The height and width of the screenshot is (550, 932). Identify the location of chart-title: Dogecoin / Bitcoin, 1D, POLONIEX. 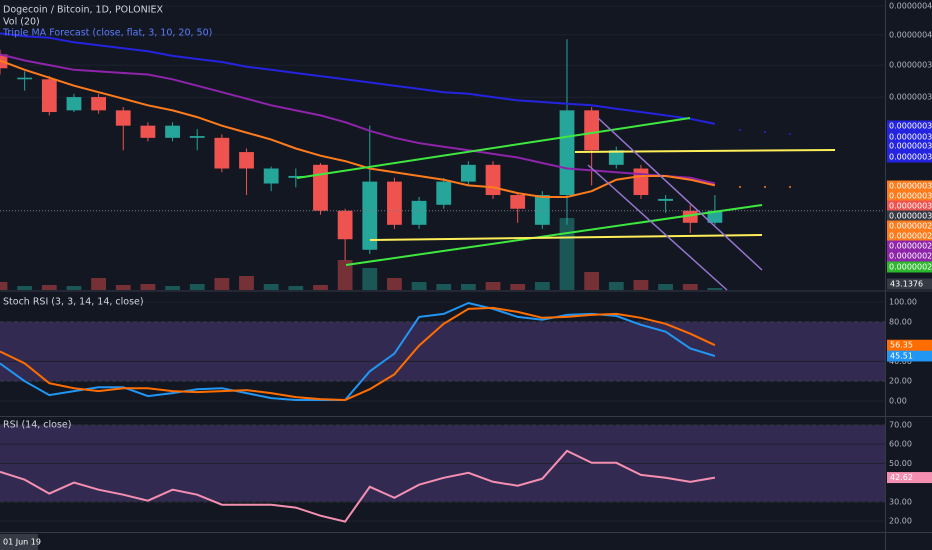
(83, 10).